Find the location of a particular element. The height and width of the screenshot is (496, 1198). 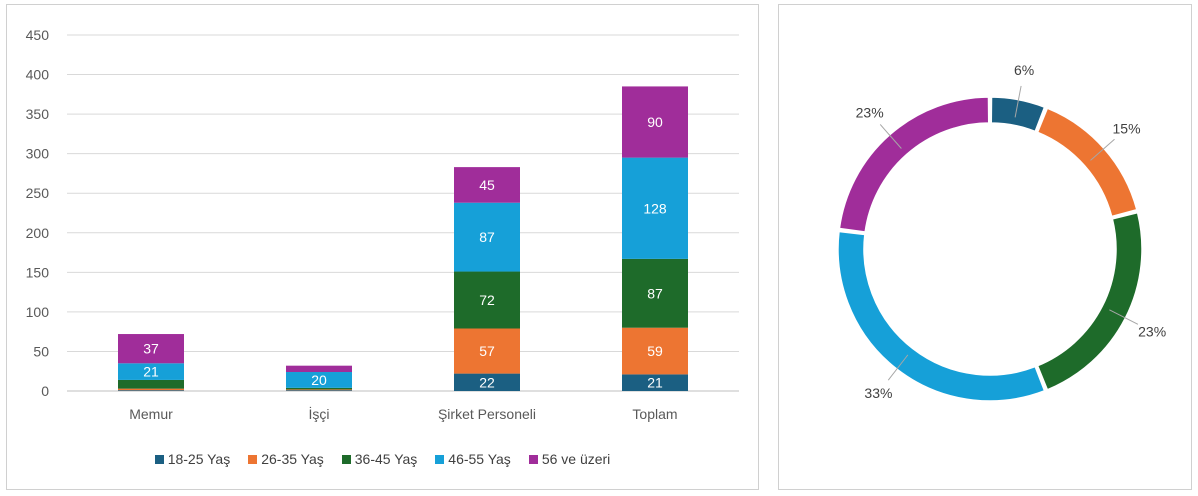

bar-data-label: 45 is located at coordinates (487, 185).